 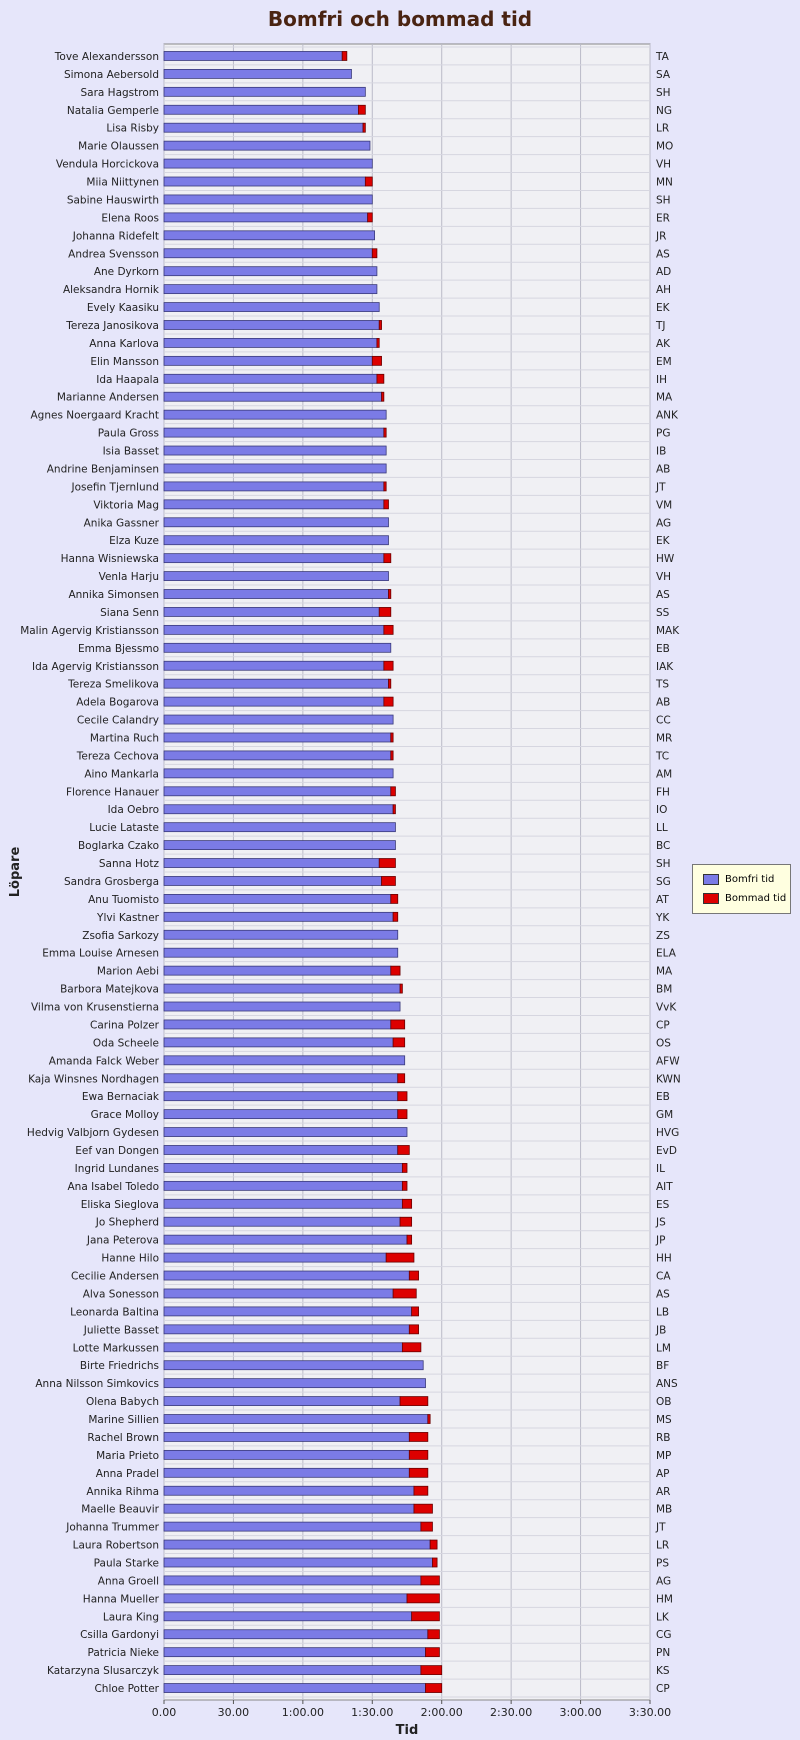 I want to click on initials-label: JP, so click(x=660, y=1241).